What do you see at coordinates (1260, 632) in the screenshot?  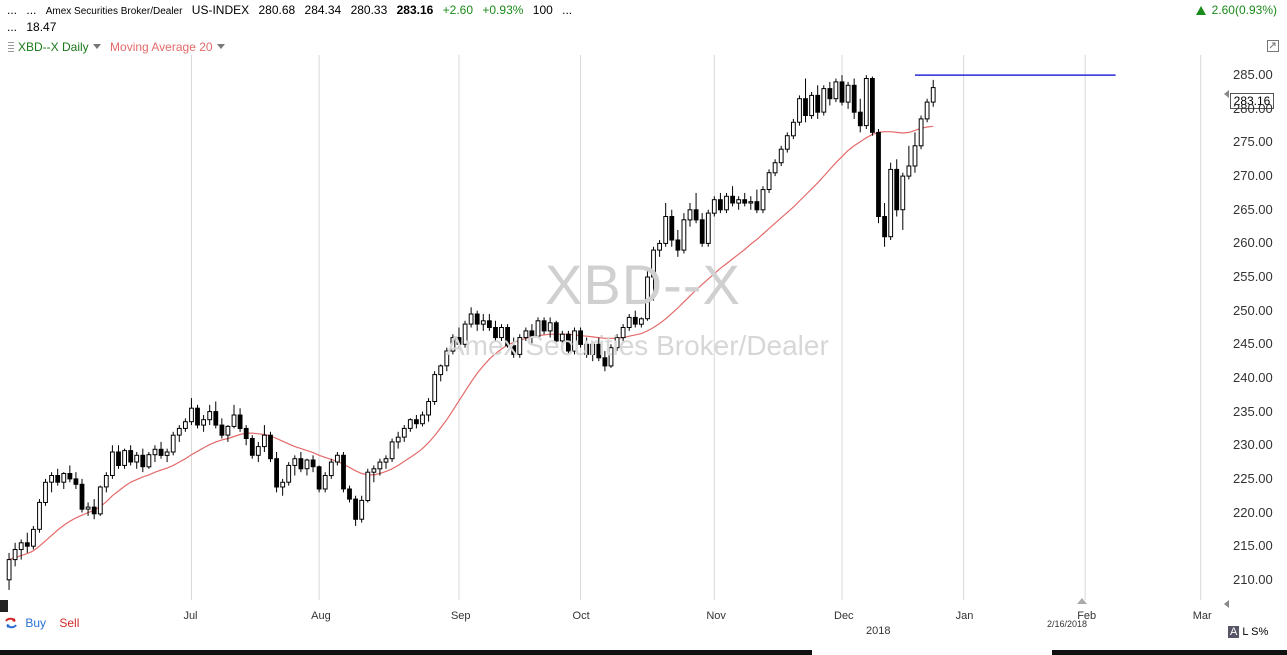 I see `percent-scale-button: S%` at bounding box center [1260, 632].